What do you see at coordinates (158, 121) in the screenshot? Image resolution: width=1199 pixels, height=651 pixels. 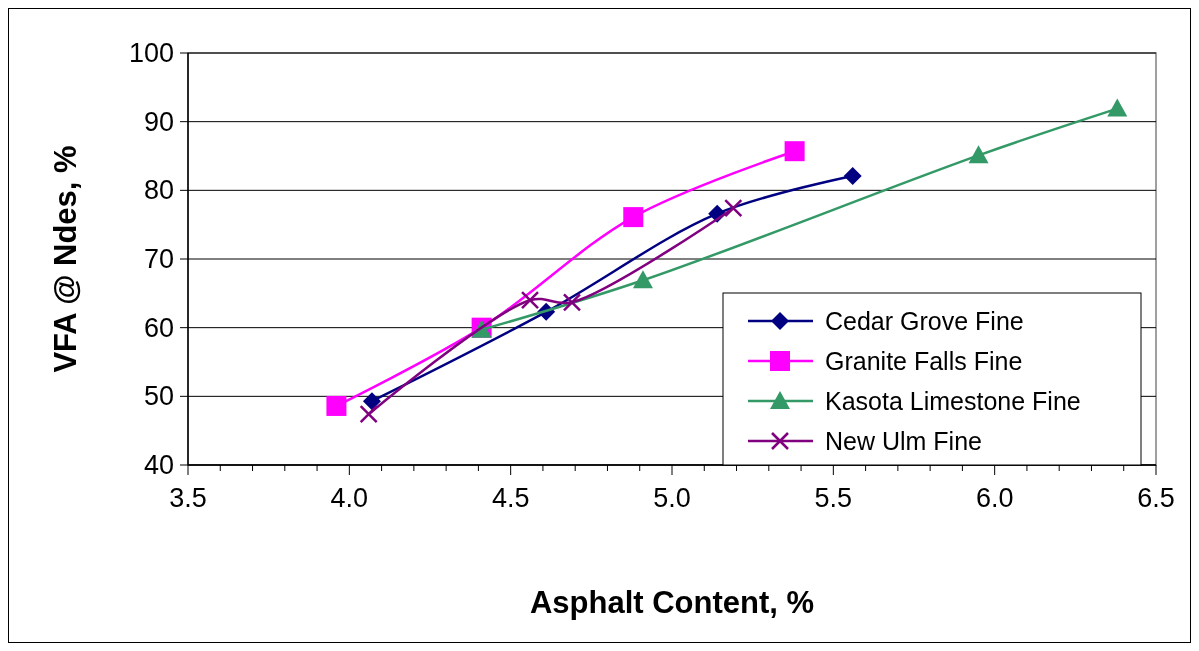 I see `y-tick-label: 90` at bounding box center [158, 121].